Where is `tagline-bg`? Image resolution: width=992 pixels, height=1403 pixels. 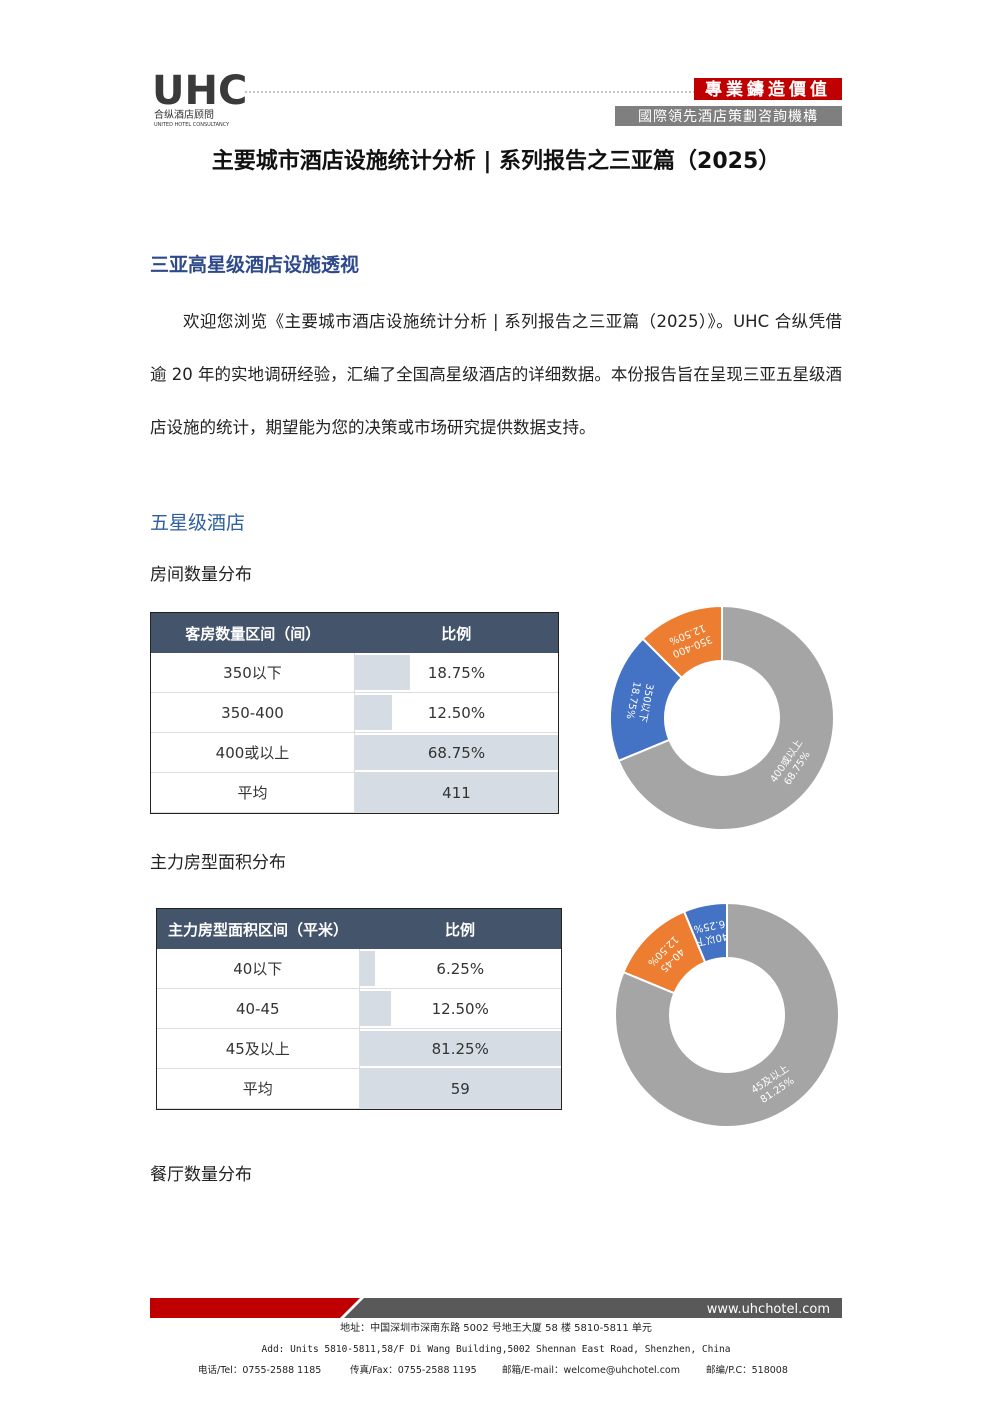 tagline-bg is located at coordinates (728, 116).